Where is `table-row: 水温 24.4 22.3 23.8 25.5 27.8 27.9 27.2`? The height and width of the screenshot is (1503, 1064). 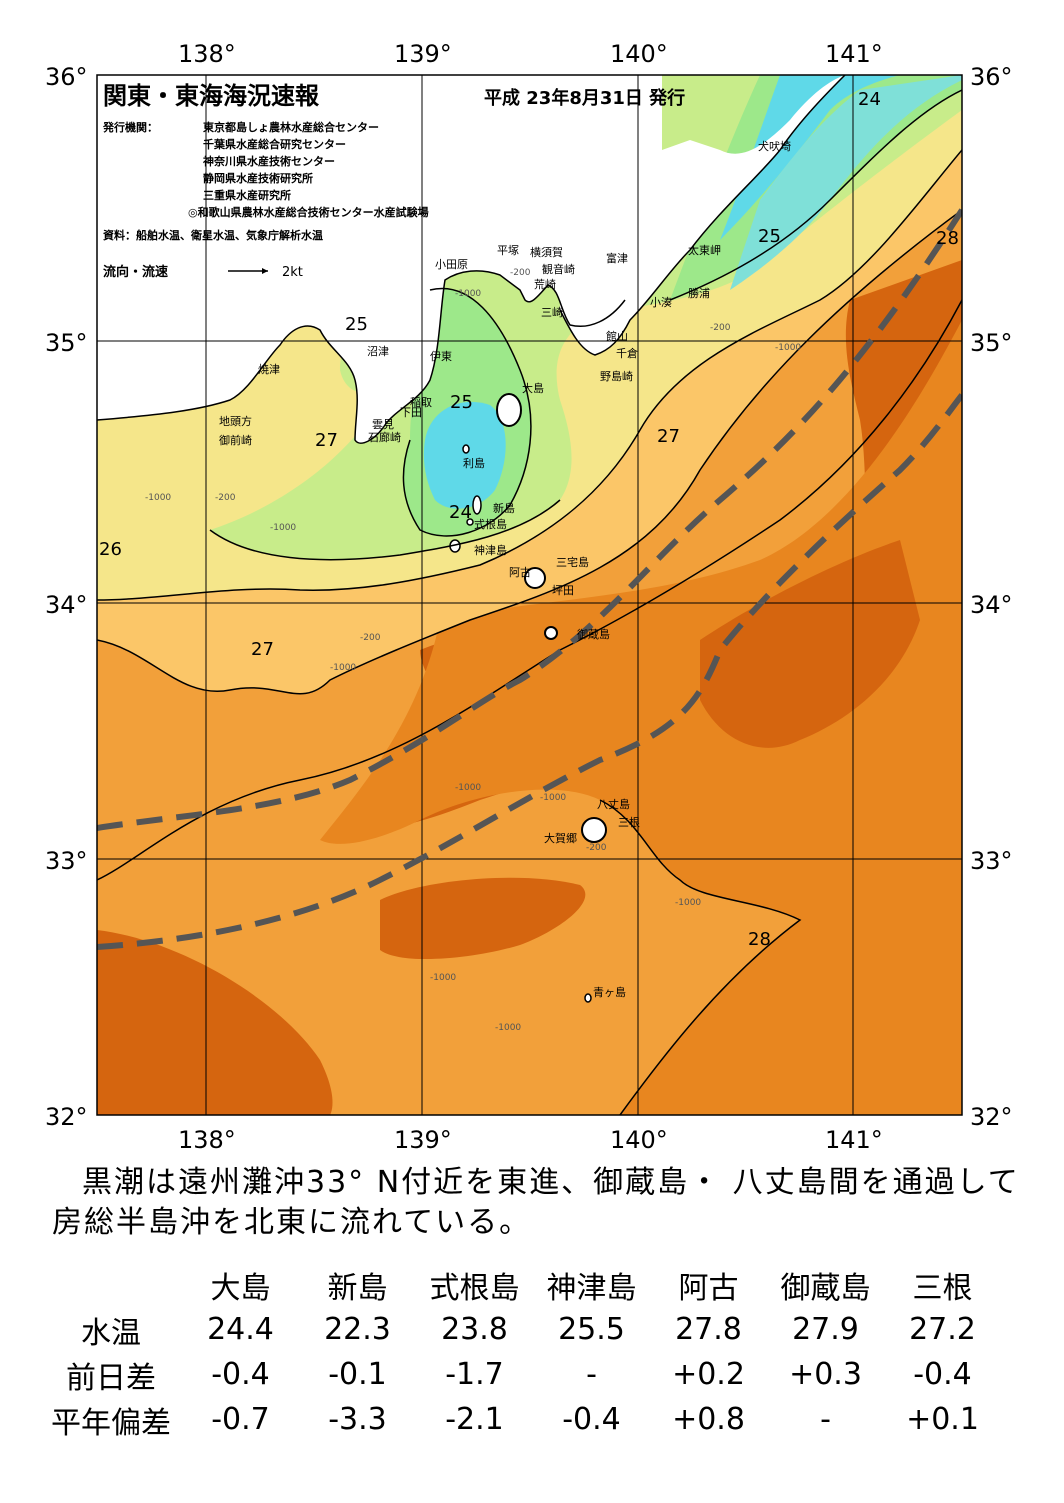 table-row: 水温 24.4 22.3 23.8 25.5 27.8 27.9 27.2 is located at coordinates (520, 1329).